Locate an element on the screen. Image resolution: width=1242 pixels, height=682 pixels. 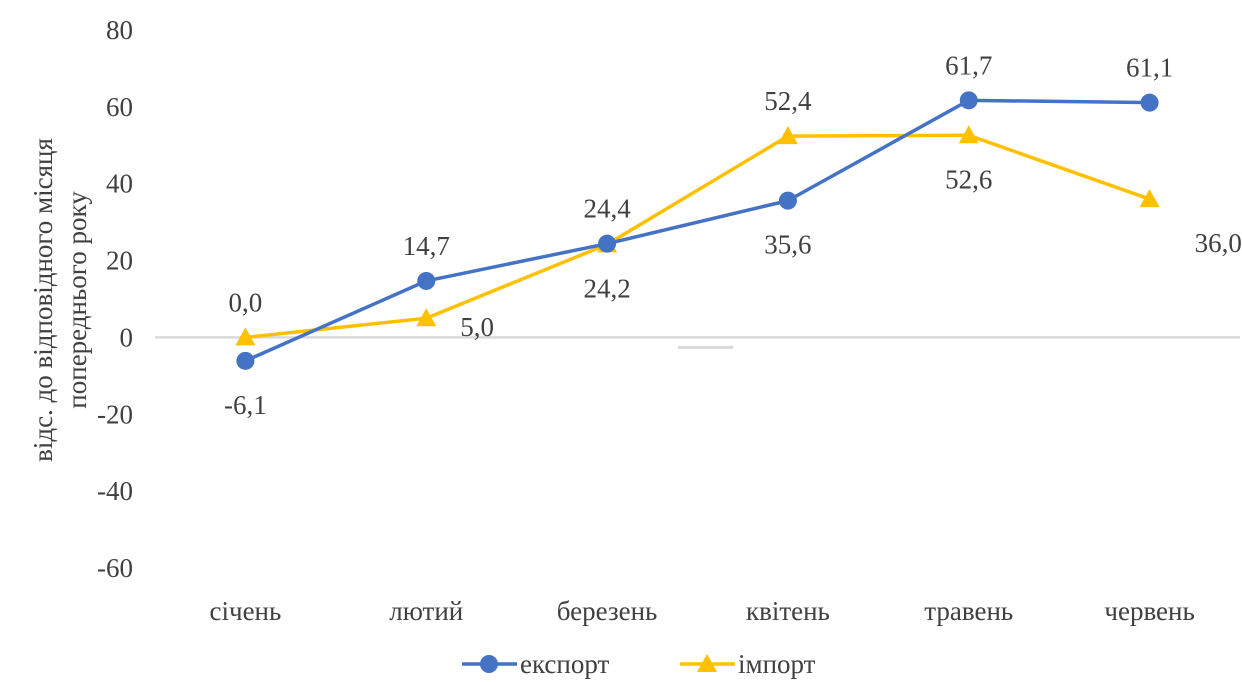
export-data-label: 24,4 is located at coordinates (607, 209).